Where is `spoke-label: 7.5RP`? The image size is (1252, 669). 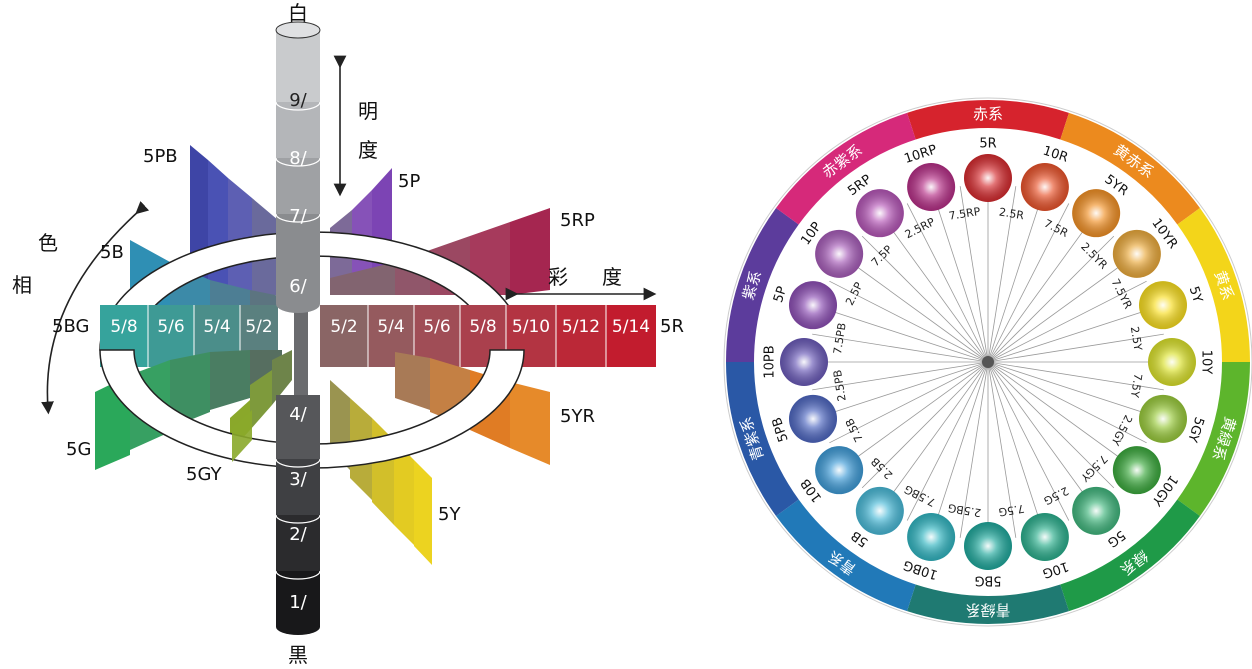 spoke-label: 7.5RP is located at coordinates (965, 214).